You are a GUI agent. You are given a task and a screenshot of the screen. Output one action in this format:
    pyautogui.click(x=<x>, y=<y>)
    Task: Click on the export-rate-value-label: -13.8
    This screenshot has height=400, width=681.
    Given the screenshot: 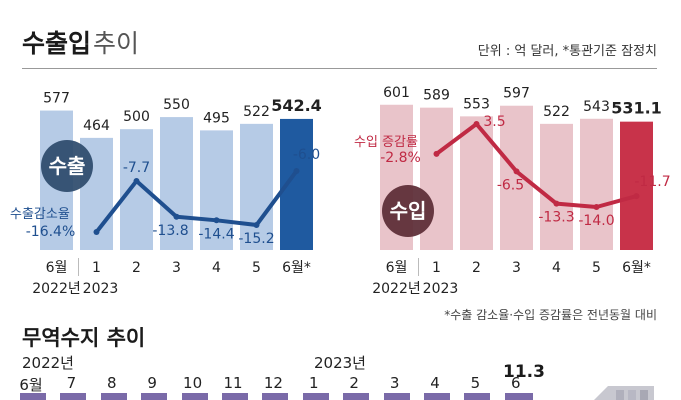 What is the action you would take?
    pyautogui.click(x=170, y=231)
    